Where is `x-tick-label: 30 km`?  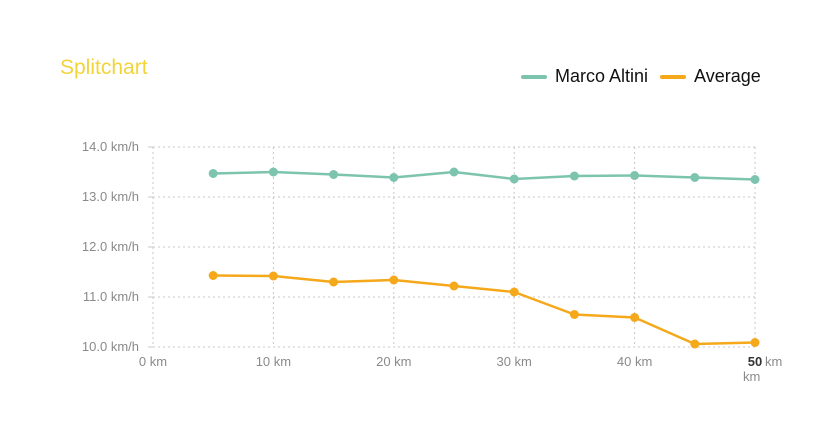 x-tick-label: 30 km is located at coordinates (513, 361).